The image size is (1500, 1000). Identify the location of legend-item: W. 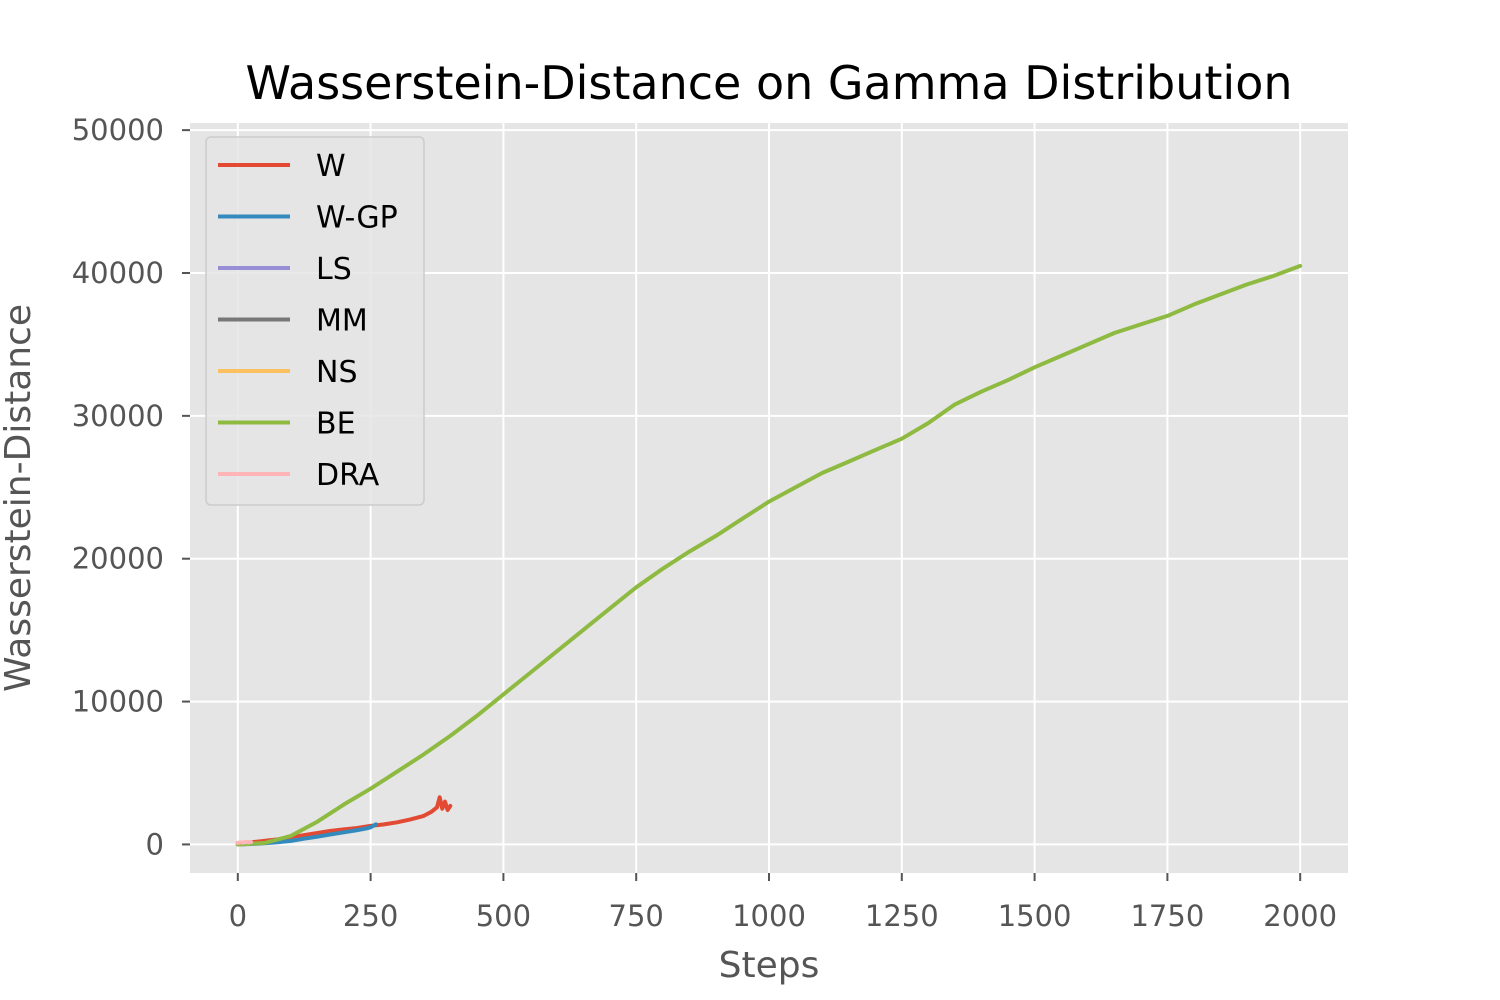
(282, 166).